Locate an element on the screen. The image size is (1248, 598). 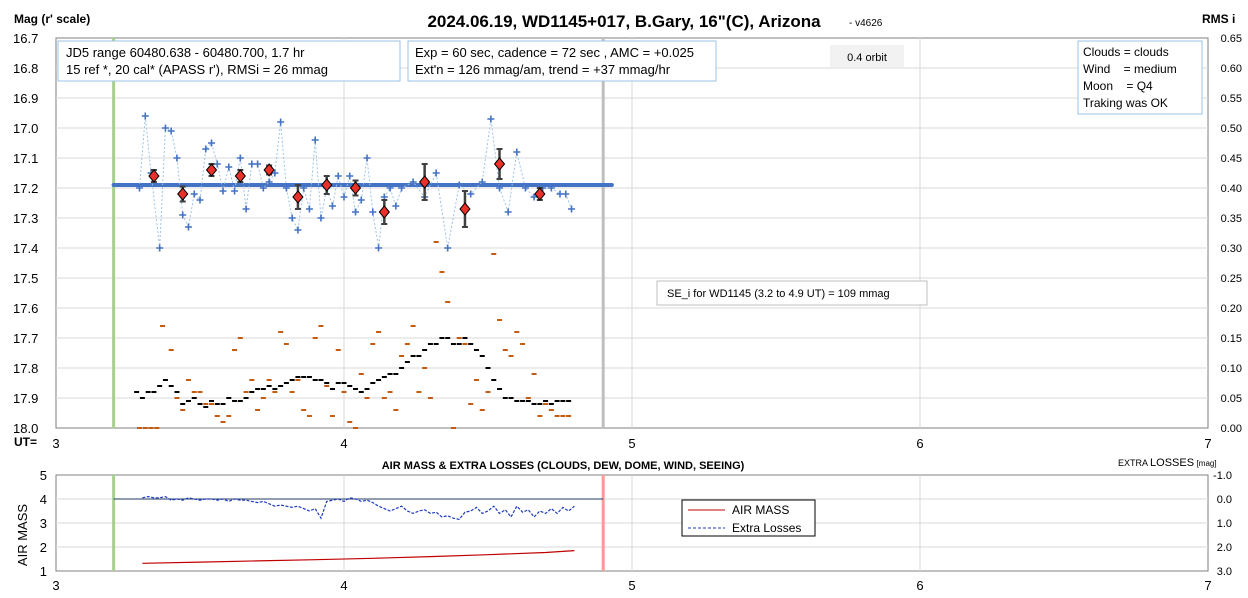
y2-tick-label: 0.20 is located at coordinates (1231, 309).